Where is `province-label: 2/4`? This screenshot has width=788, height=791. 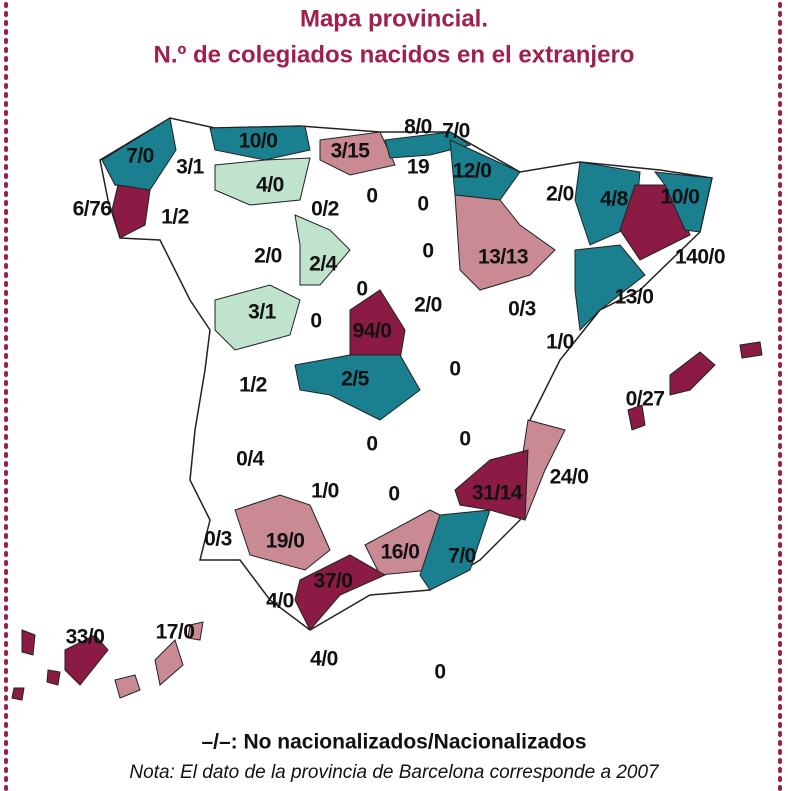
province-label: 2/4 is located at coordinates (323, 264).